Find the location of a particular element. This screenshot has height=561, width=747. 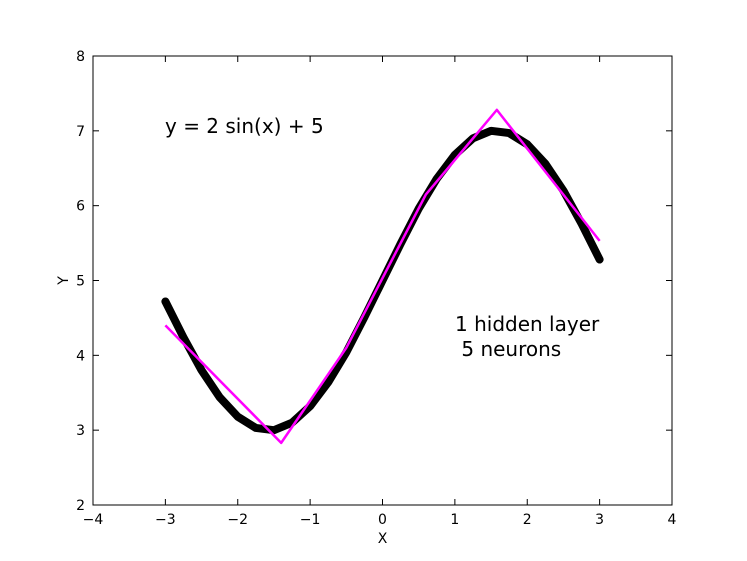

y-tick-label: 6 is located at coordinates (80, 207).